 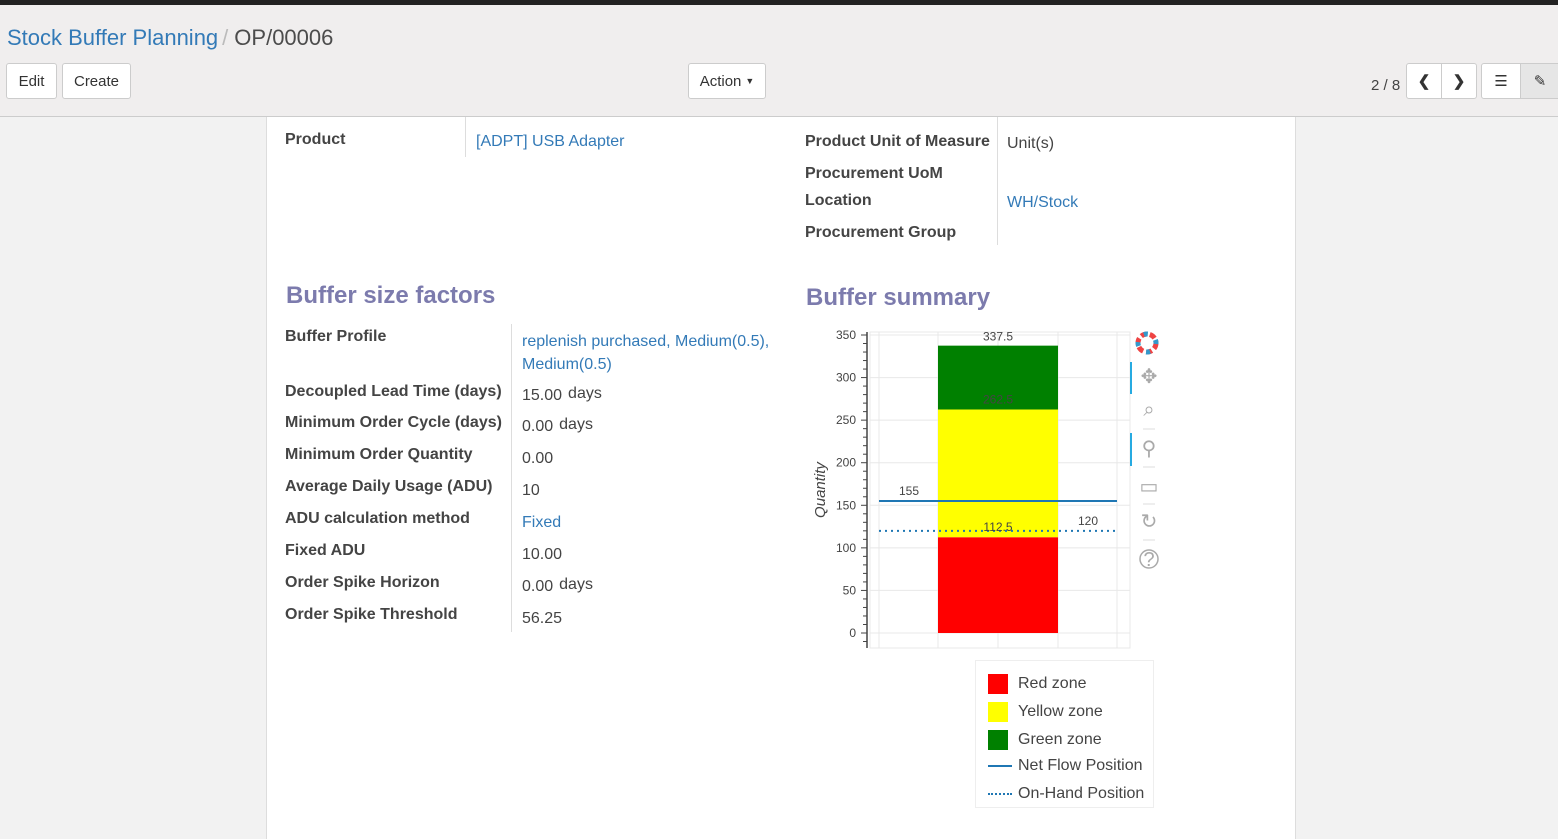 What do you see at coordinates (379, 454) in the screenshot?
I see `factor-label: Minimum Order Quantity` at bounding box center [379, 454].